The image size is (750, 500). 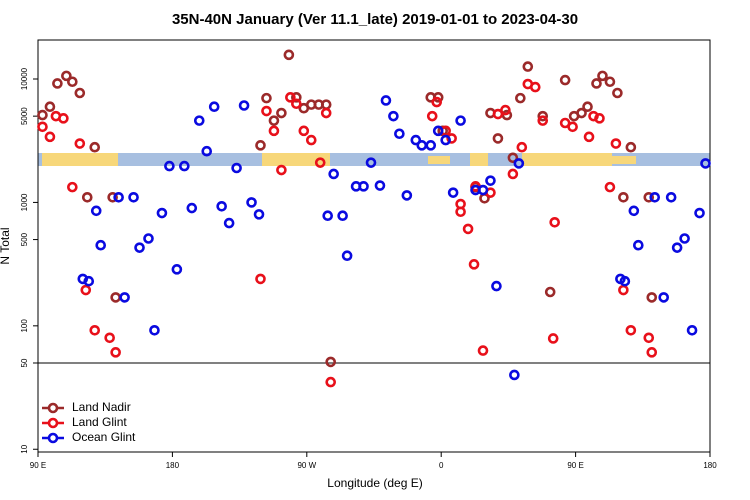 What do you see at coordinates (24, 202) in the screenshot?
I see `y-tick-label: 1000` at bounding box center [24, 202].